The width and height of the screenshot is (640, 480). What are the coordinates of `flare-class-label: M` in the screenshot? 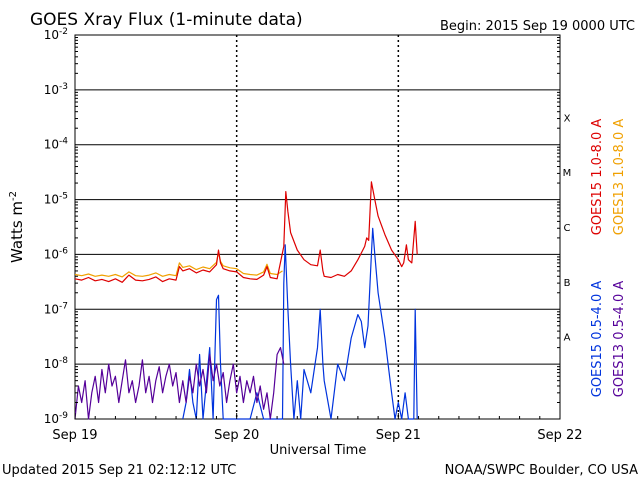 It's located at (567, 173).